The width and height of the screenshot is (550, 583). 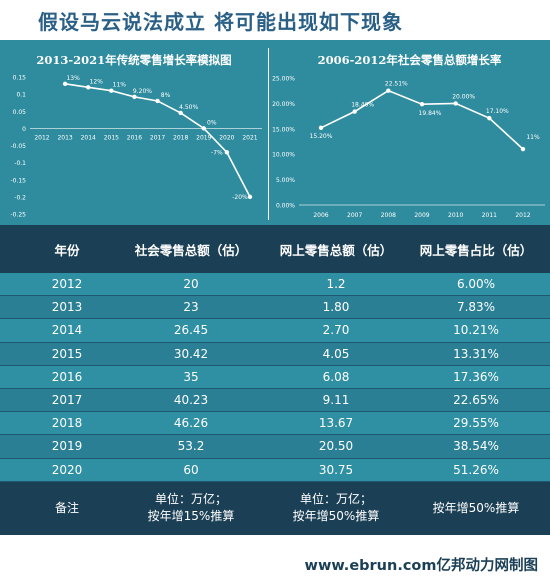 What do you see at coordinates (111, 137) in the screenshot?
I see `x-tick-label: 2015` at bounding box center [111, 137].